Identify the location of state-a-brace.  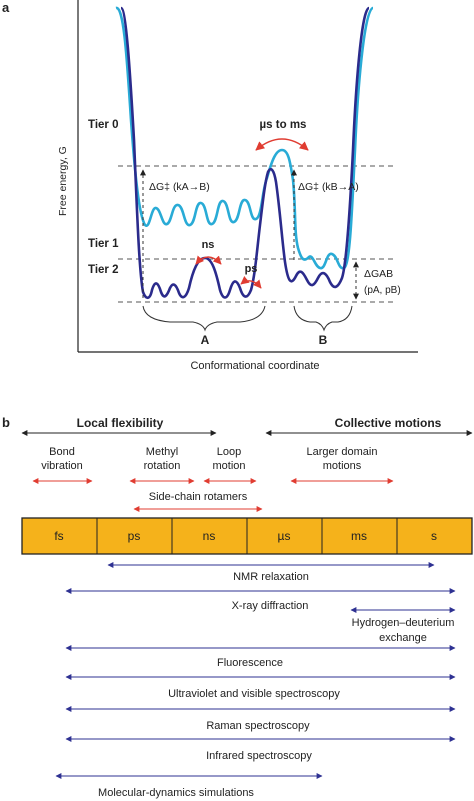
(204, 318).